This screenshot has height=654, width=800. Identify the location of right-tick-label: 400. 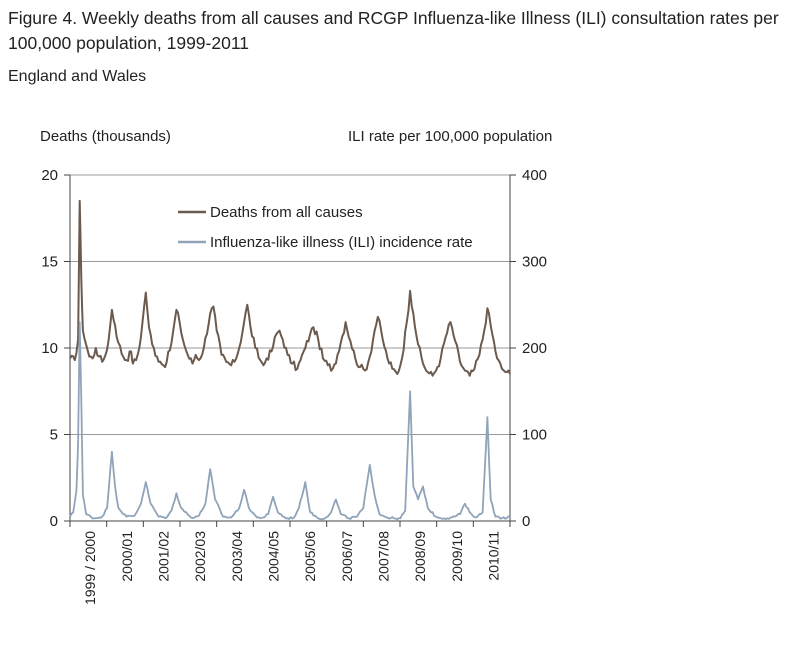
(534, 175).